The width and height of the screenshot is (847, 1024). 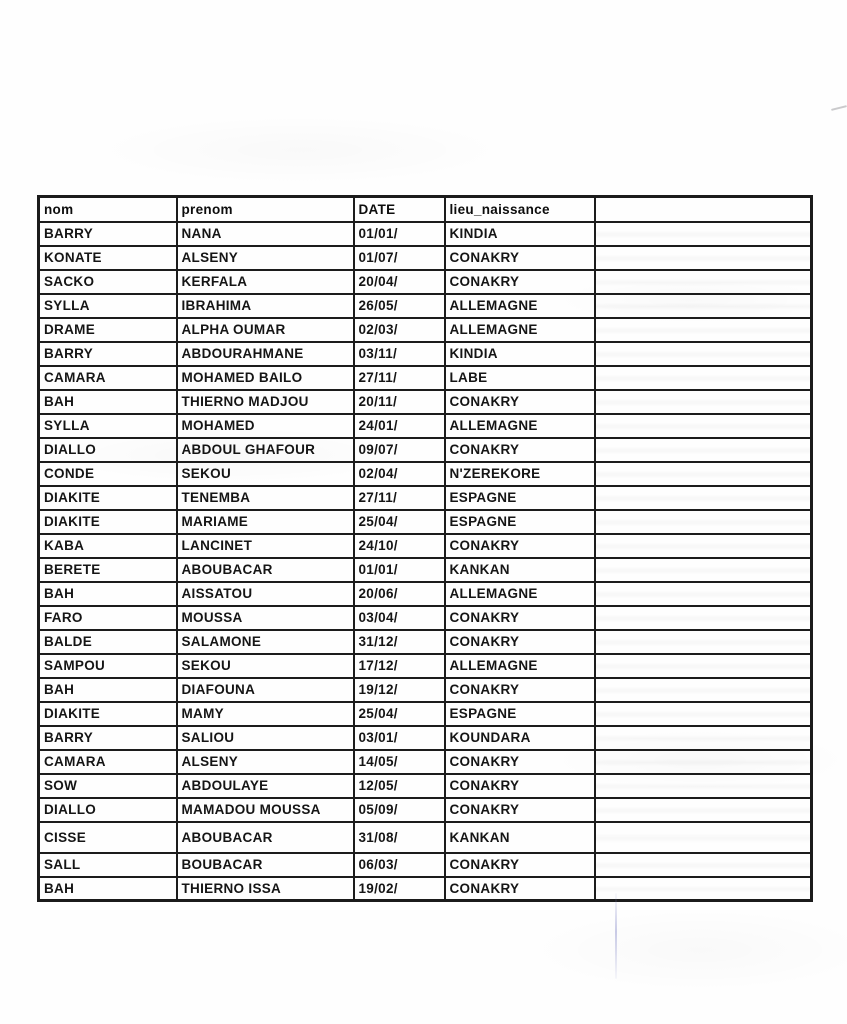 What do you see at coordinates (399, 329) in the screenshot?
I see `cell-date: 02/03/` at bounding box center [399, 329].